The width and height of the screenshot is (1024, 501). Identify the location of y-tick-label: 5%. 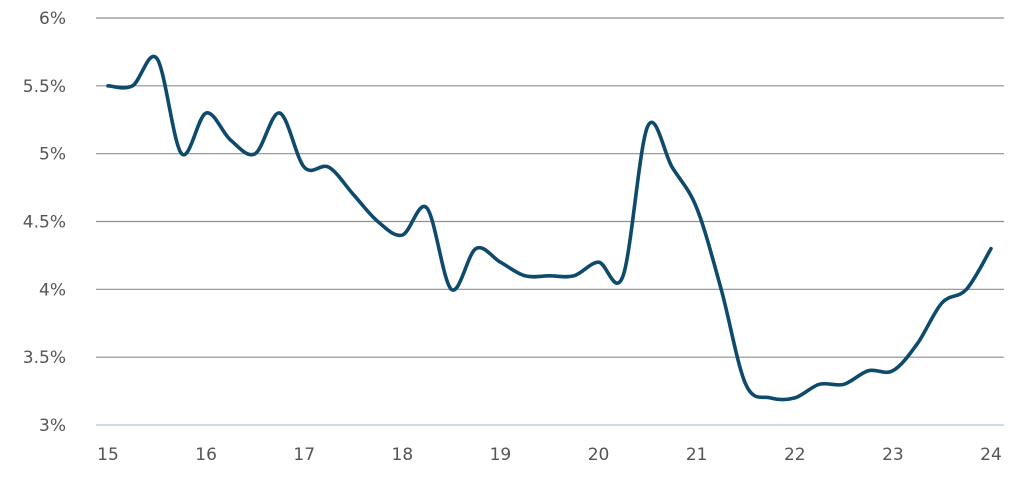
(52, 155).